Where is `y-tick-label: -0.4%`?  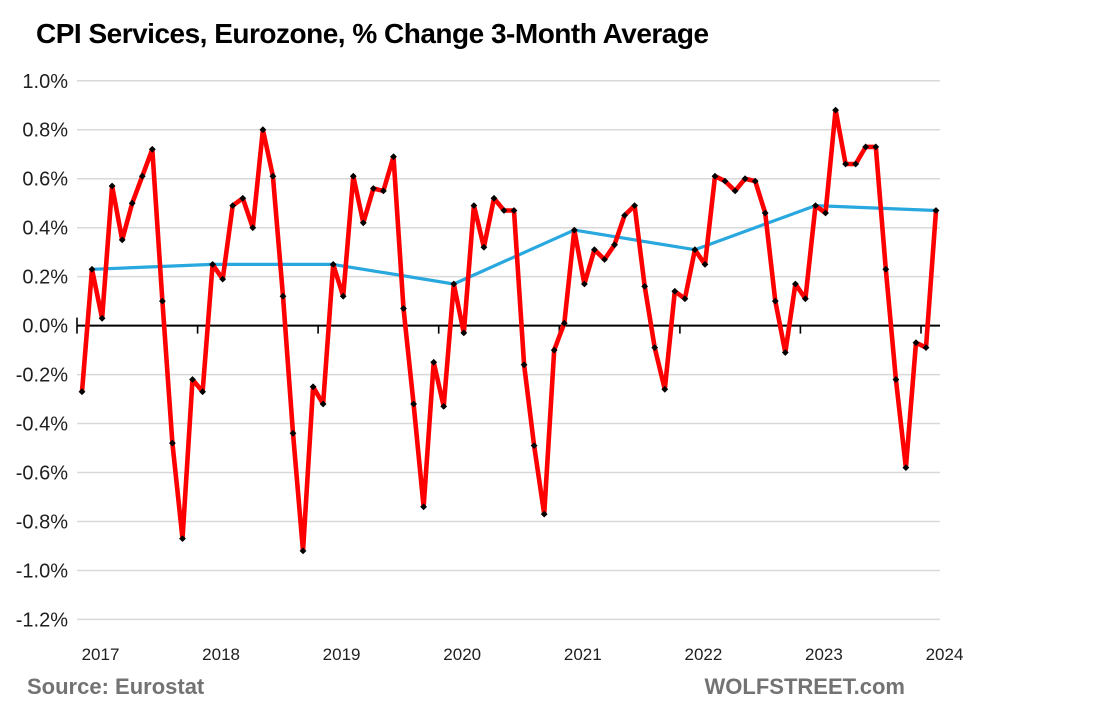
y-tick-label: -0.4% is located at coordinates (42, 425).